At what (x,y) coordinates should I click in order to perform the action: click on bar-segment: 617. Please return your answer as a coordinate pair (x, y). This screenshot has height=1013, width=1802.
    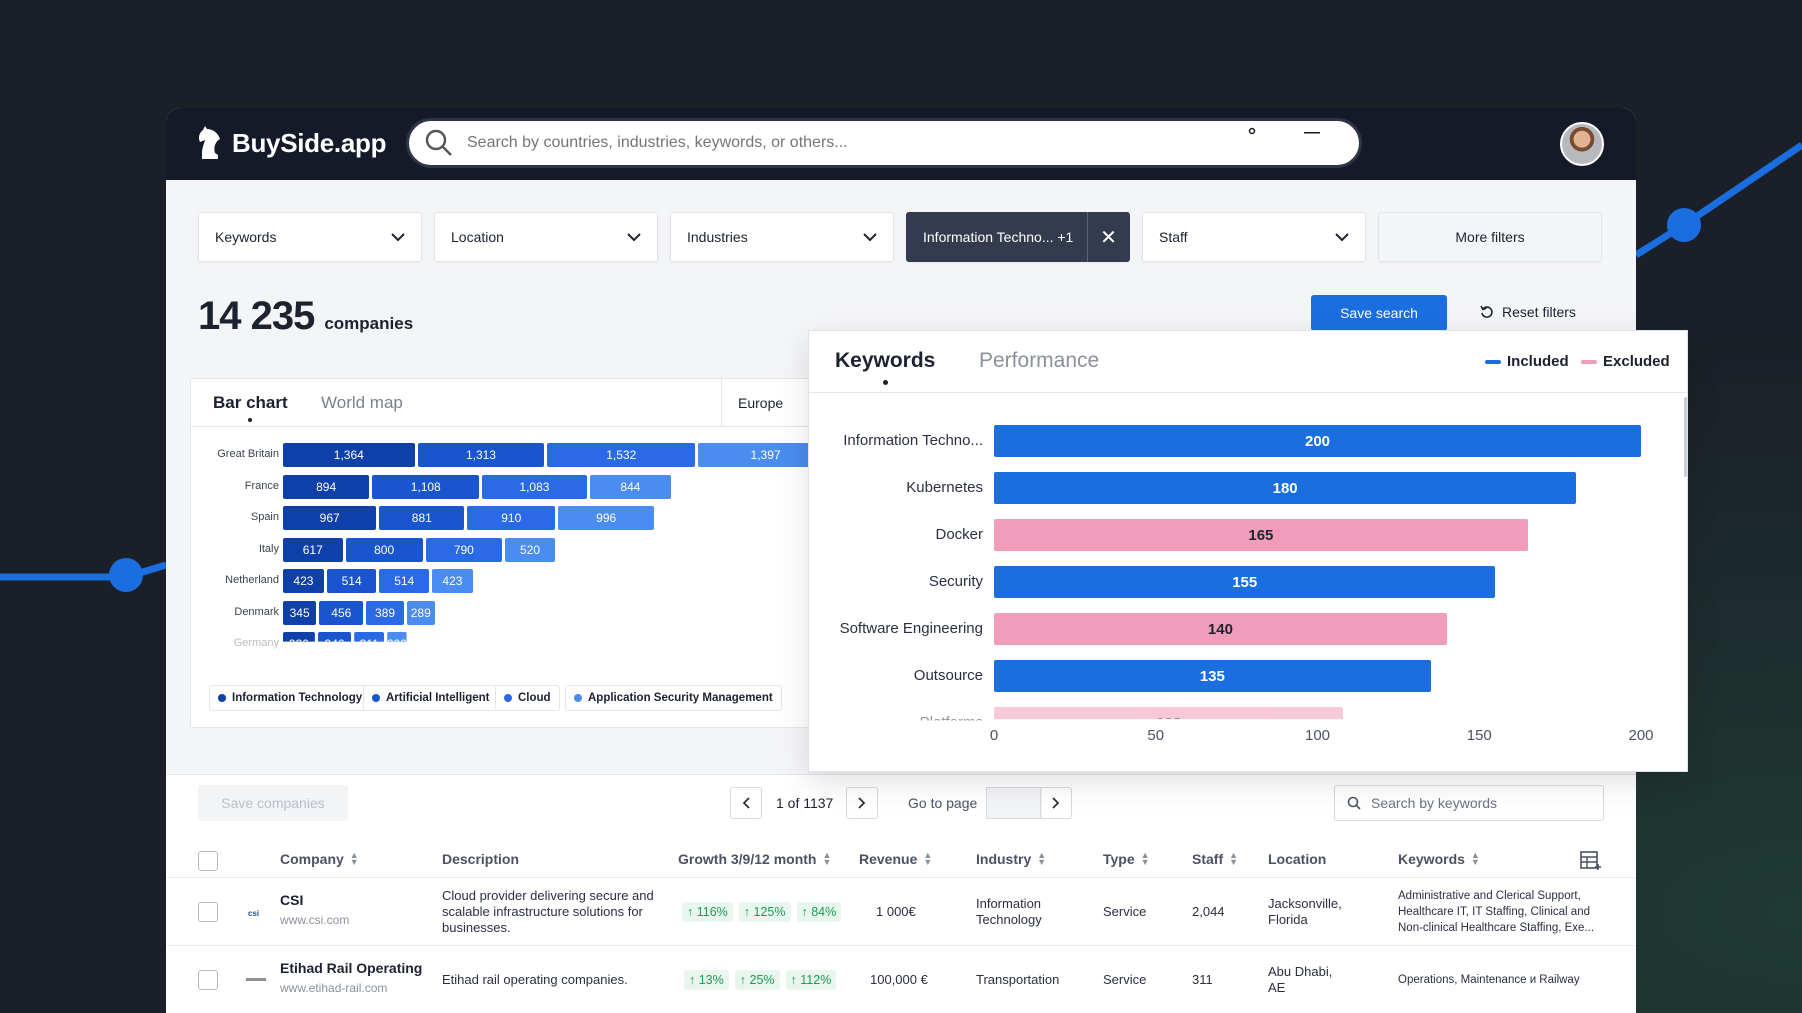
    Looking at the image, I should click on (313, 549).